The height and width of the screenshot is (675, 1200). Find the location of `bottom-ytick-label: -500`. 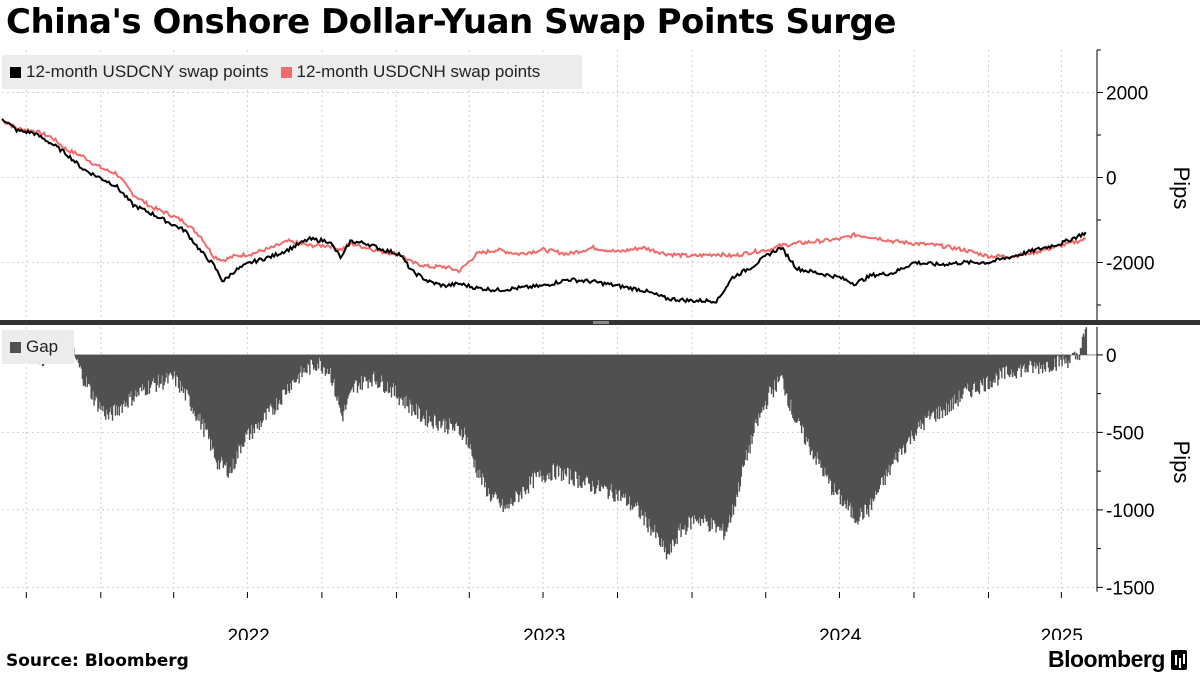

bottom-ytick-label: -500 is located at coordinates (1125, 433).